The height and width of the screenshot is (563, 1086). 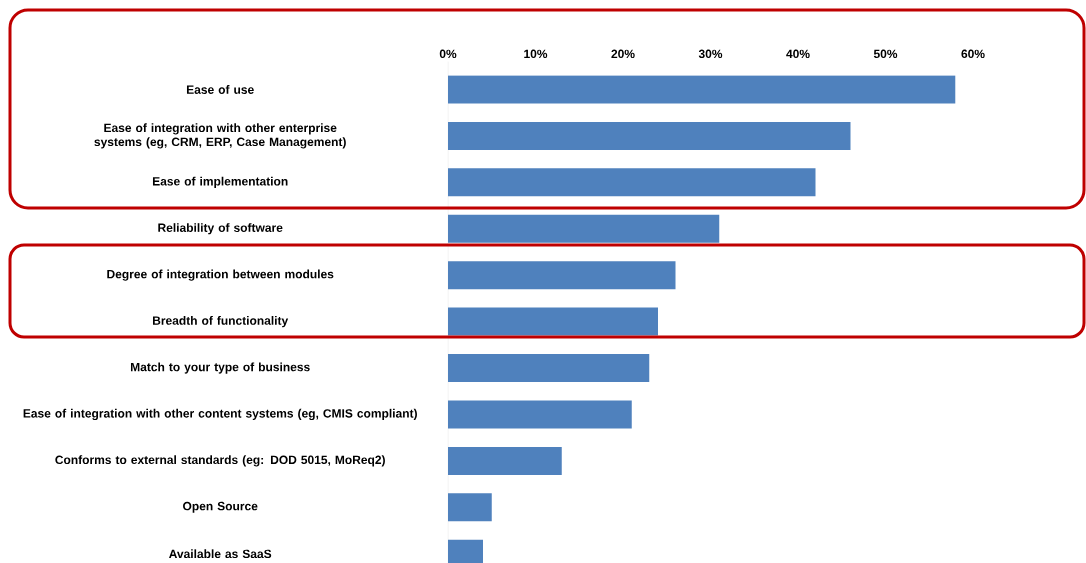 What do you see at coordinates (220, 554) in the screenshot?
I see `y-tick-label: Available as SaaS` at bounding box center [220, 554].